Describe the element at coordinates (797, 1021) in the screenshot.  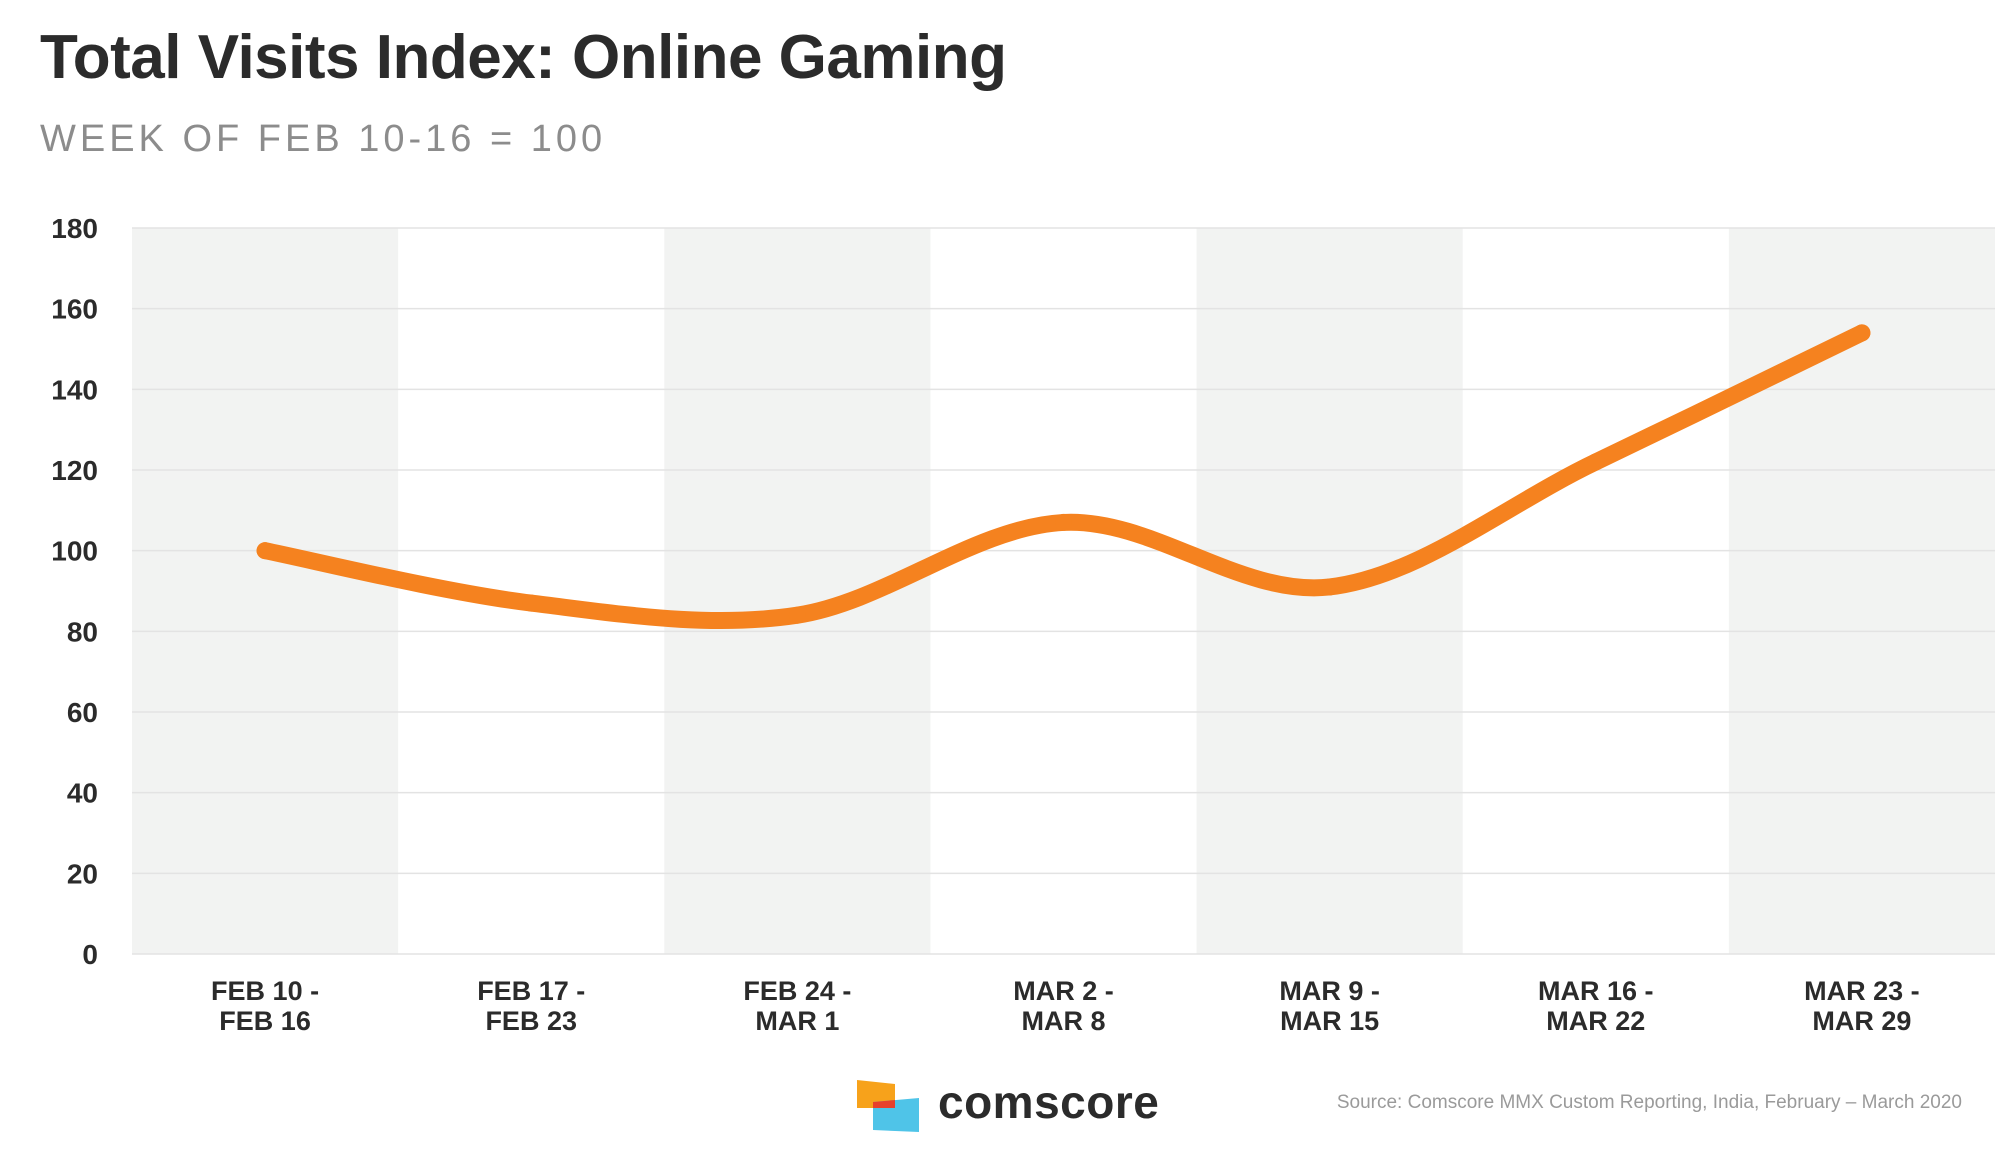
I see `x-tick-label: MAR 1` at that location.